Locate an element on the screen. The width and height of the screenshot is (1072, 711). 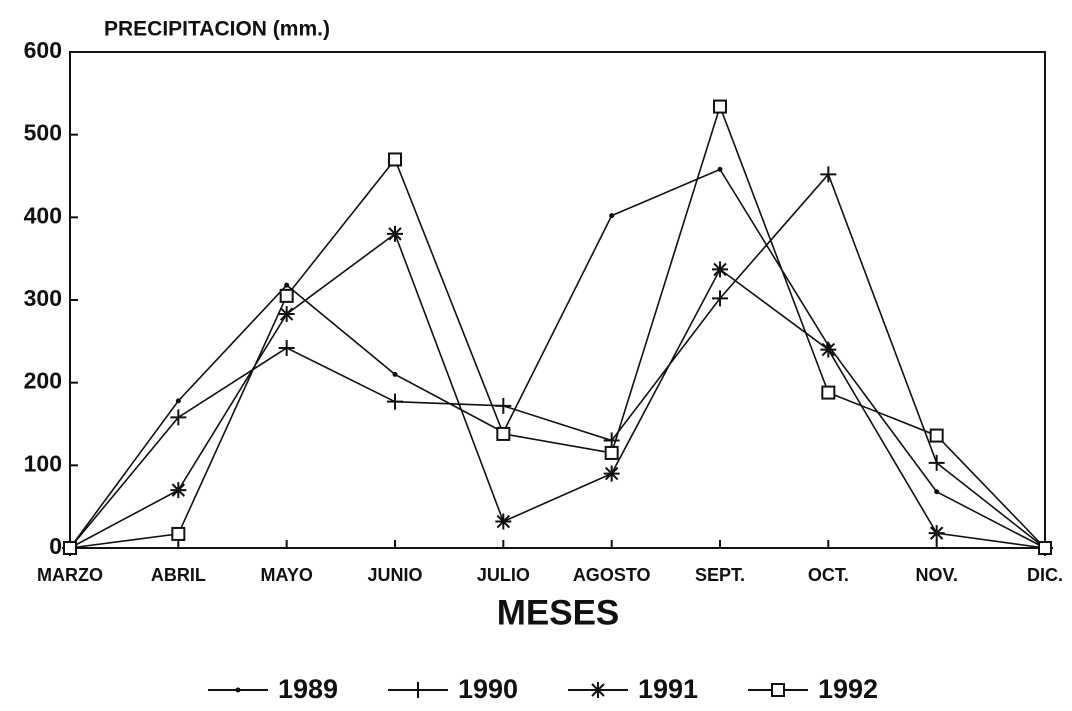
x-tick-label: ABRIL is located at coordinates (178, 575).